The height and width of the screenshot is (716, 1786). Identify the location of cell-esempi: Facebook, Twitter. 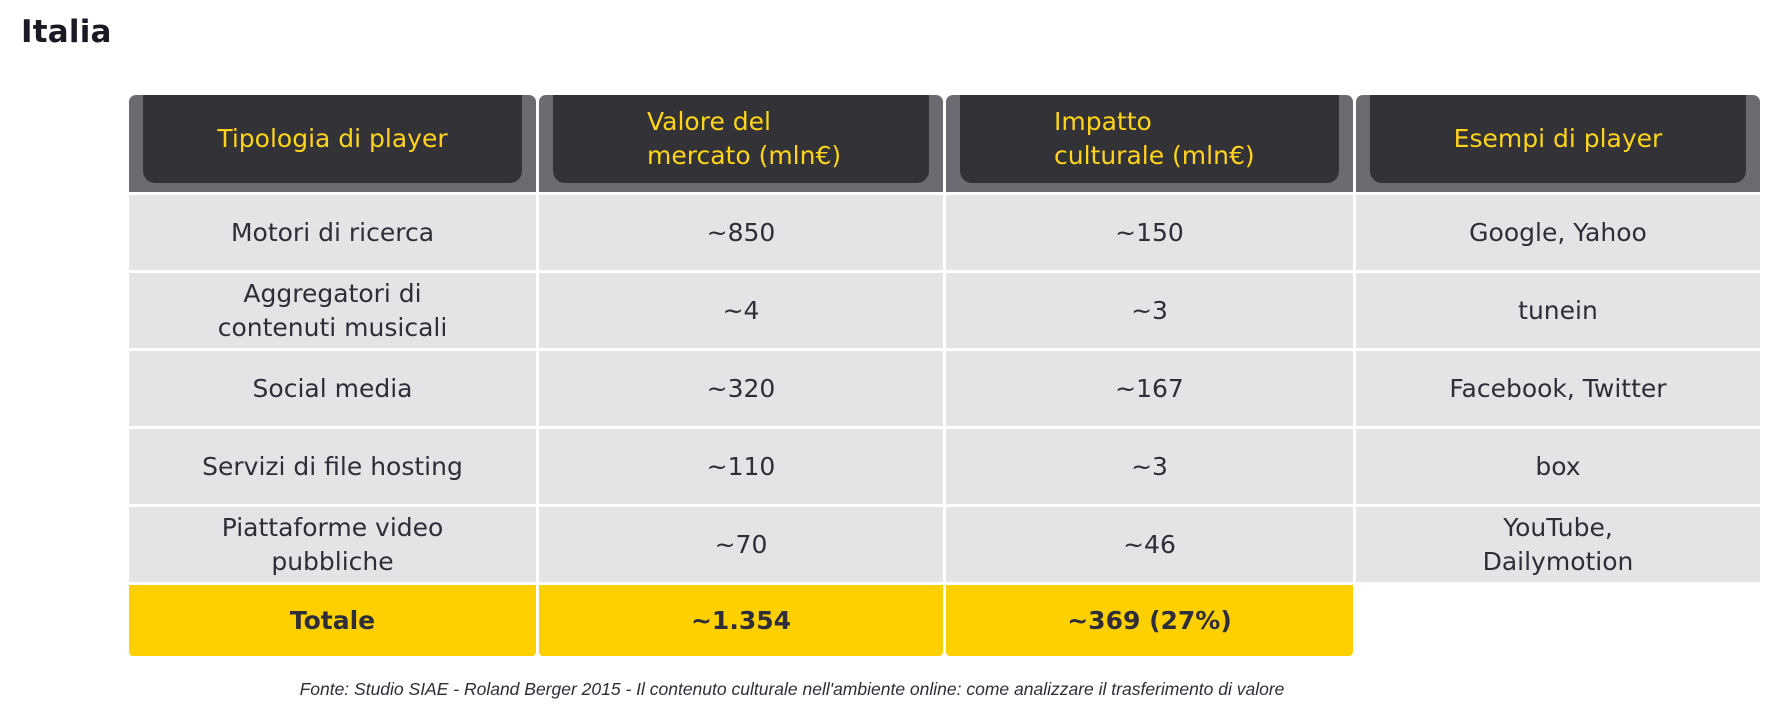
(1558, 388).